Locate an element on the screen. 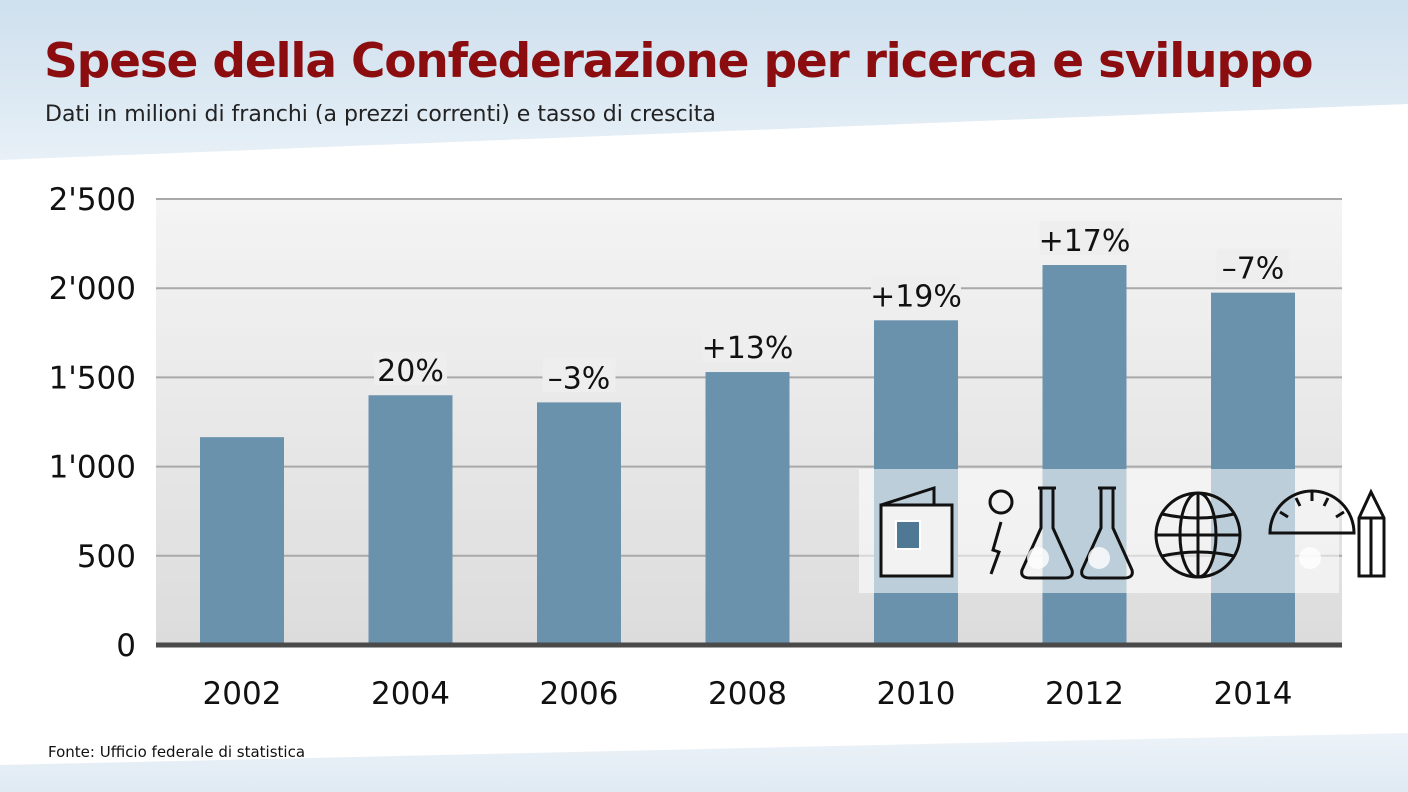 This screenshot has width=1408, height=792. x-tick-label: 2002 is located at coordinates (242, 694).